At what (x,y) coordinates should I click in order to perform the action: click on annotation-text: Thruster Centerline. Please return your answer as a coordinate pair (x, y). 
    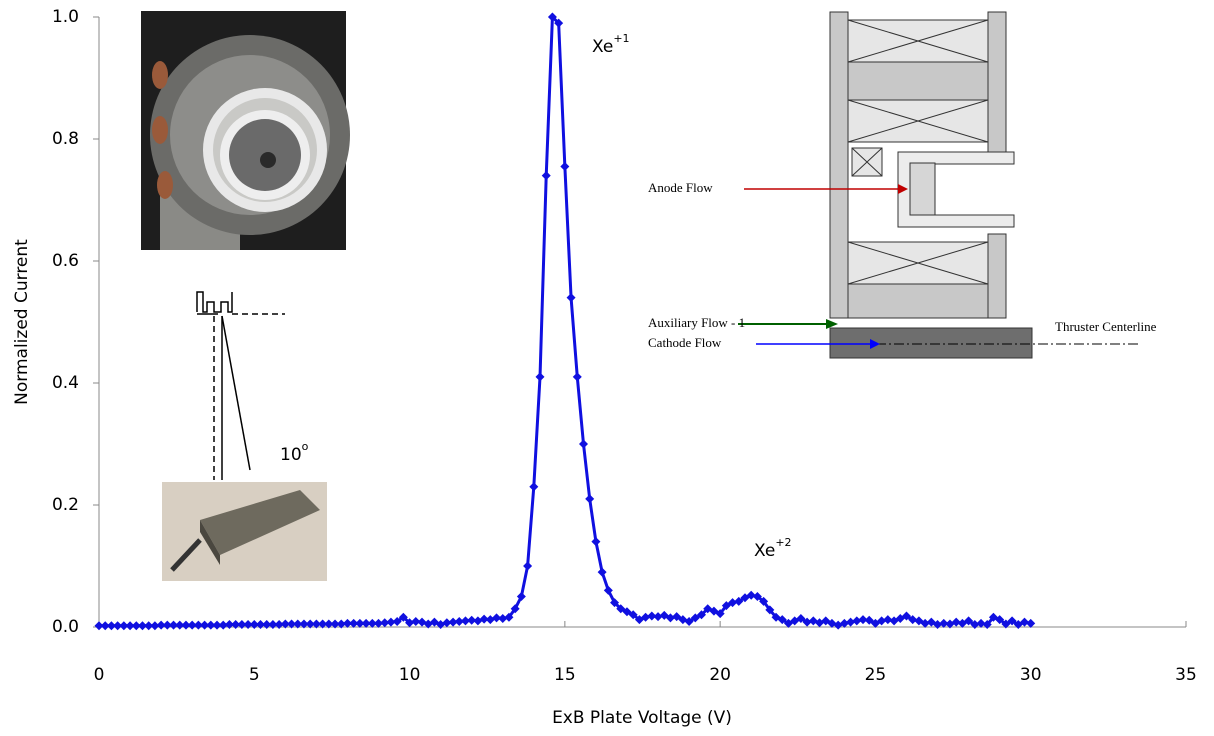
    Looking at the image, I should click on (1106, 326).